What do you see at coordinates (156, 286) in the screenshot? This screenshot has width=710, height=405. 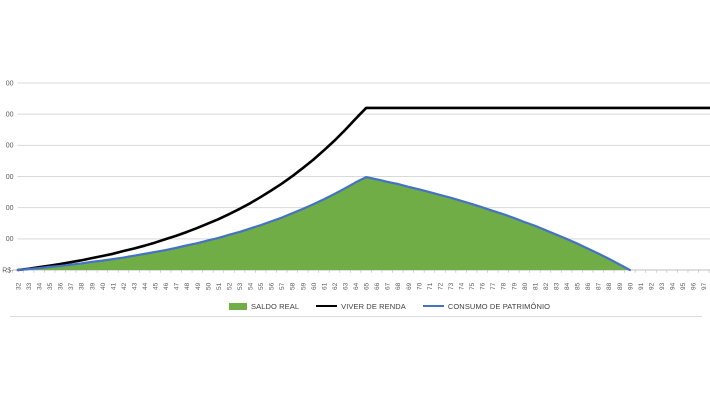 I see `x-axis-tick-label: 45` at bounding box center [156, 286].